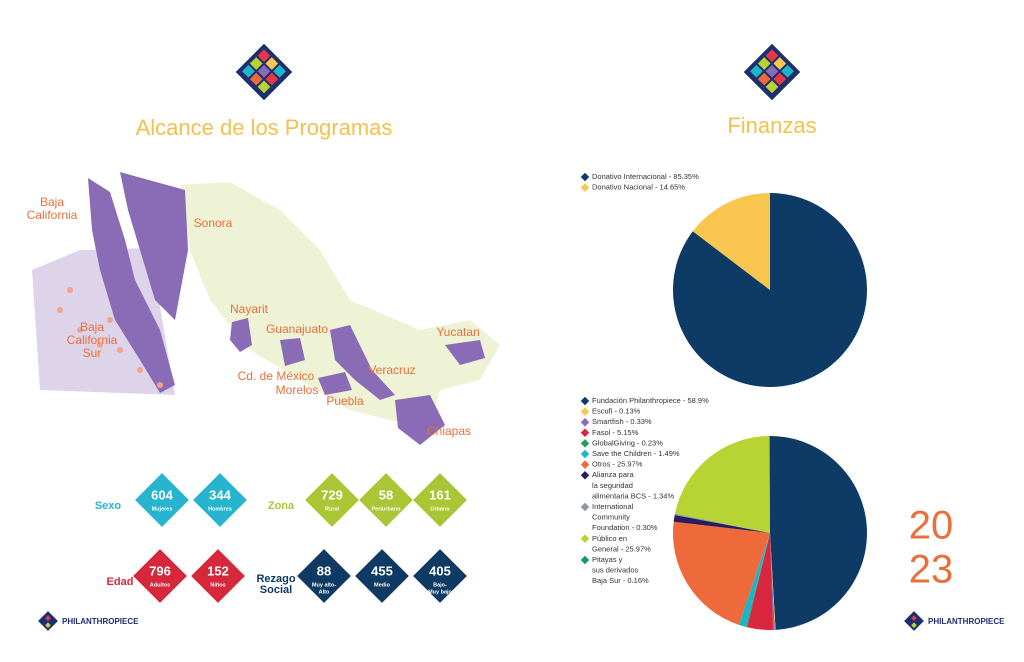  I want to click on stat-label: Muy alto-, so click(324, 585).